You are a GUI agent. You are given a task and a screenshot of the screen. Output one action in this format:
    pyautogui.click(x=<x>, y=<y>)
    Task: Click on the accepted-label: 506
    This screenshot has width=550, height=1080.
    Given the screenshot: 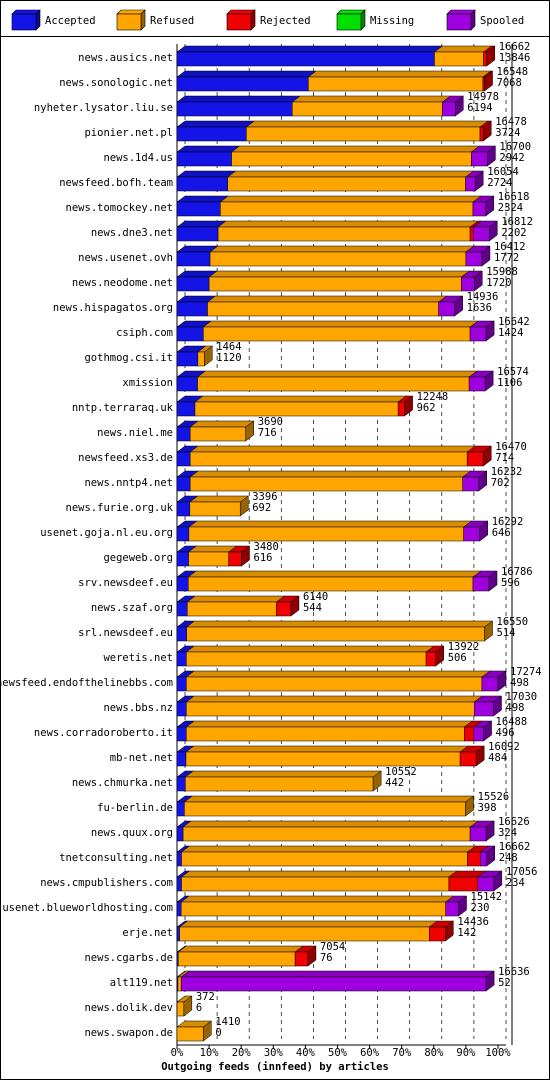 What is the action you would take?
    pyautogui.click(x=457, y=658)
    